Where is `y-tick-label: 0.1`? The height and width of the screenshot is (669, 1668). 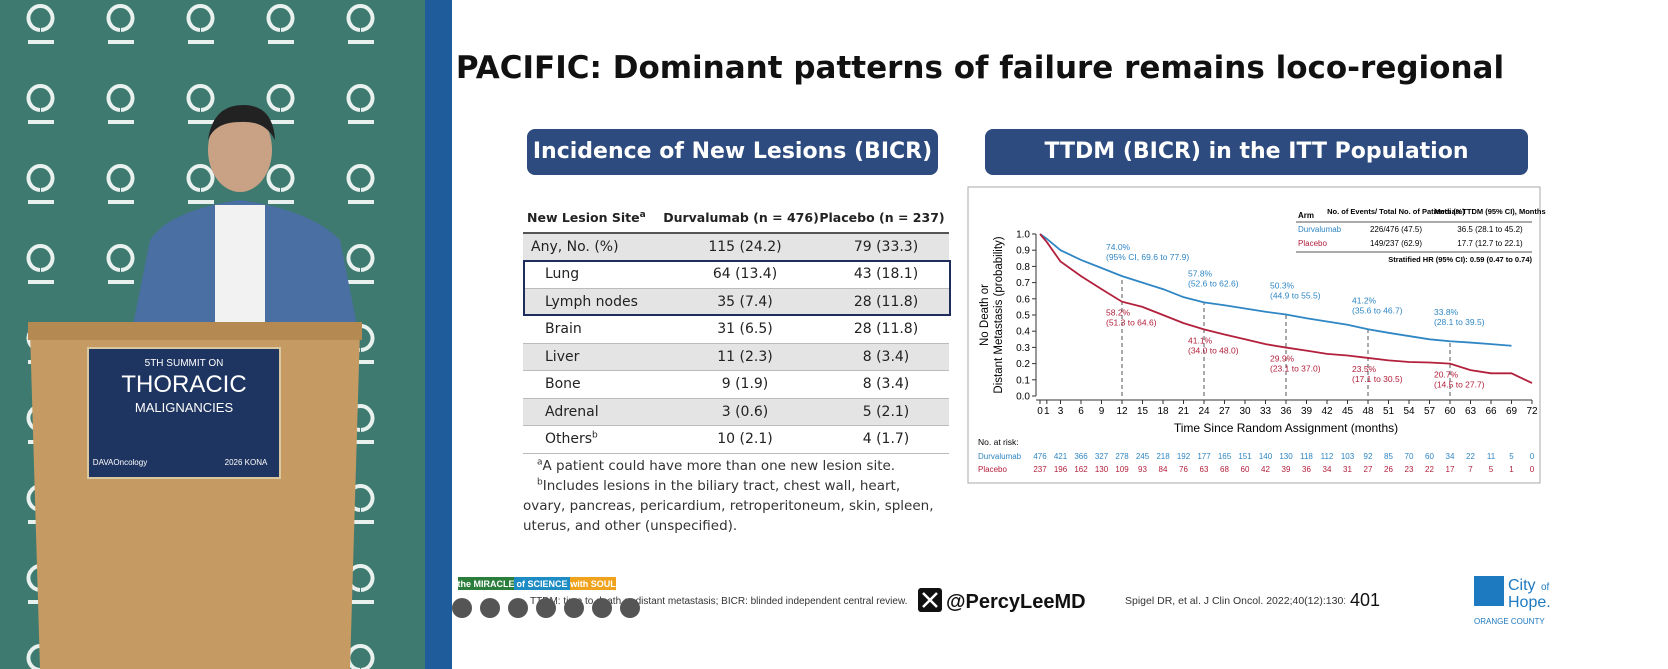 y-tick-label: 0.1 is located at coordinates (1023, 380).